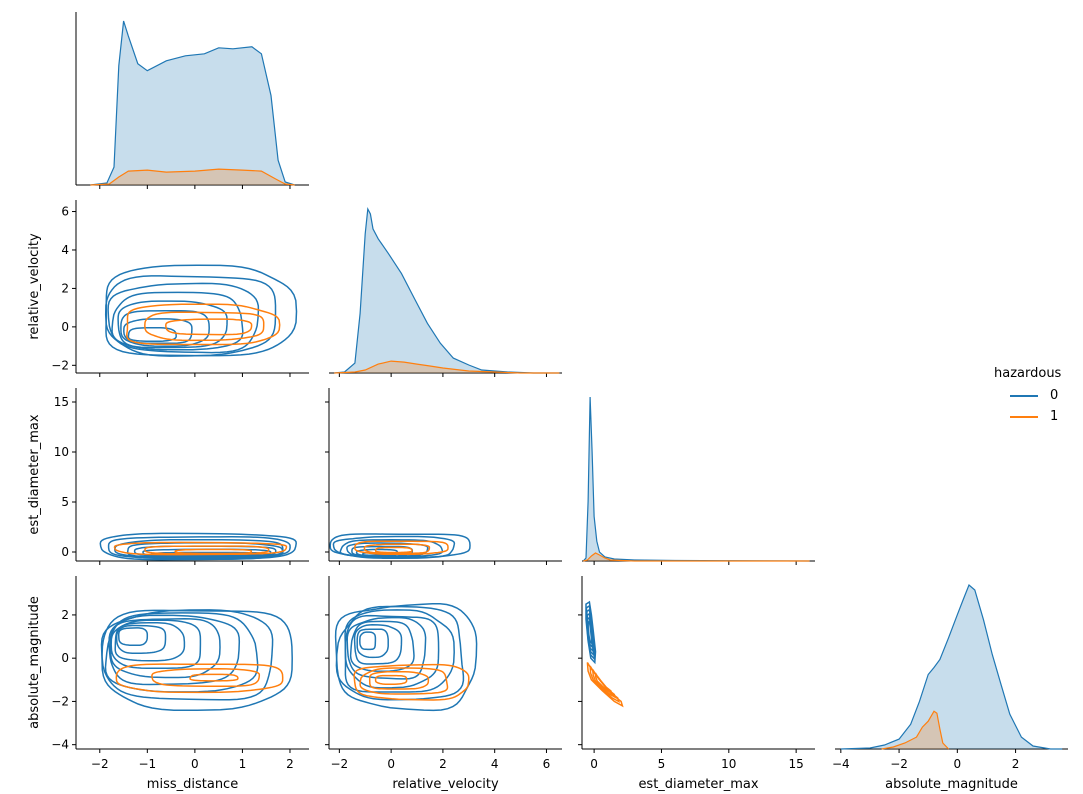  Describe the element at coordinates (34, 662) in the screenshot. I see `y-axis-label: absolute_magnitude` at that location.